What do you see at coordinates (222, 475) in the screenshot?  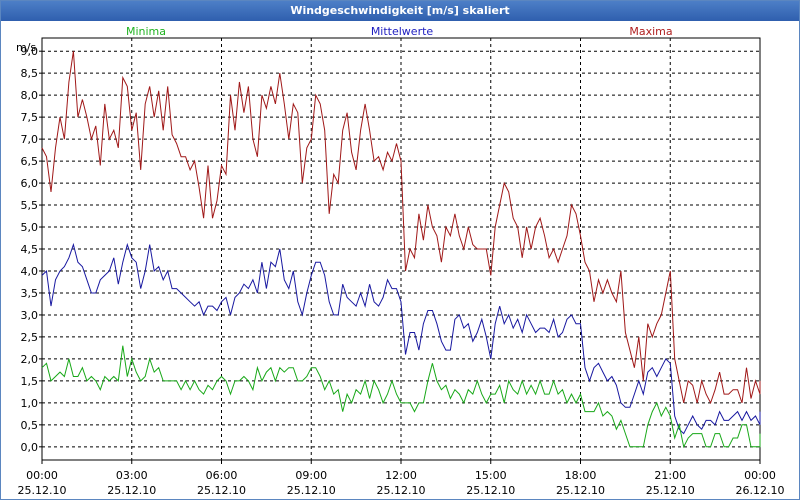 I see `x-tick-time: 06:00` at bounding box center [222, 475].